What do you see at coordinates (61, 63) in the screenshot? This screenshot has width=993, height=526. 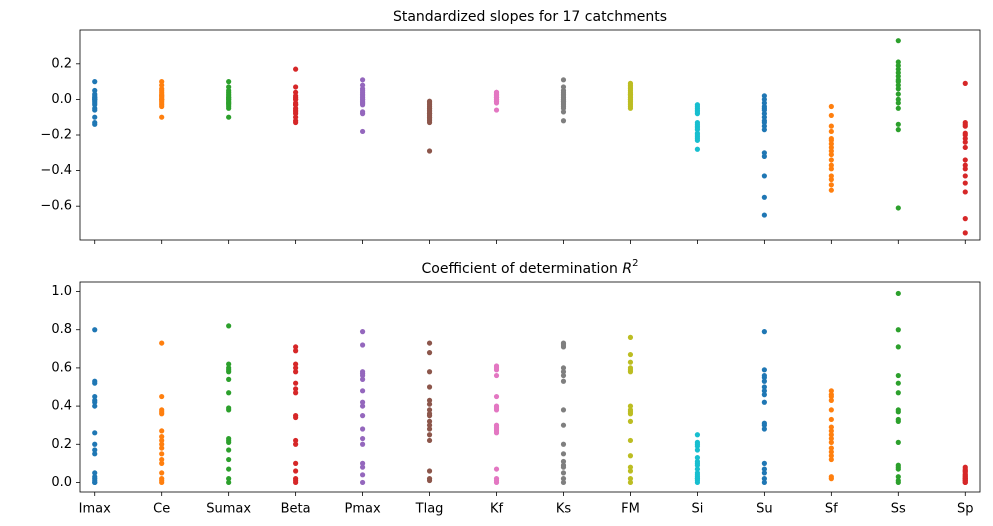 I see `y-tick-label: 0.2` at bounding box center [61, 63].